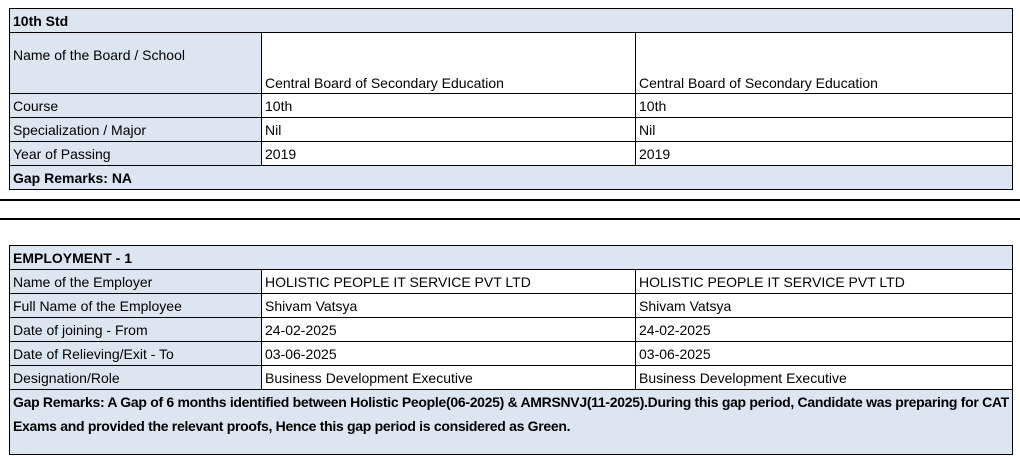  I want to click on row-label: Date of joining - From, so click(135, 329).